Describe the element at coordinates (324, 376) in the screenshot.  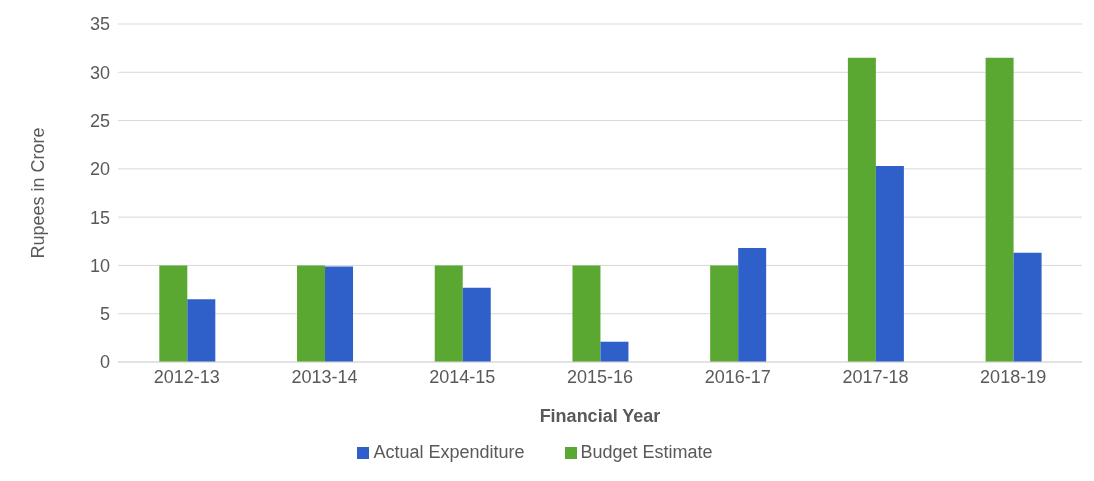
I see `x-tick-label: 2013-14` at that location.